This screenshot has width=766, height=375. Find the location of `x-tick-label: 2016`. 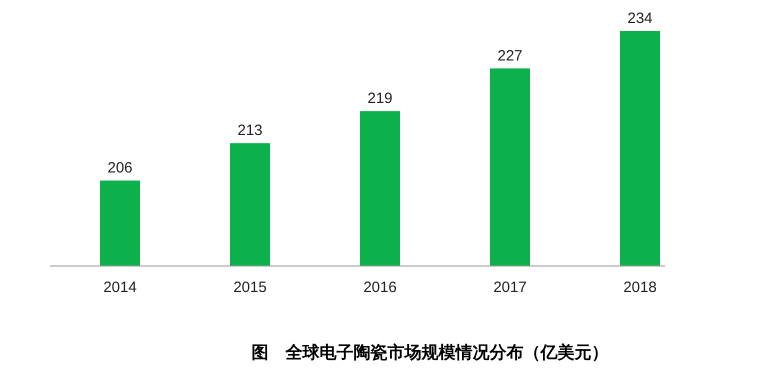

x-tick-label: 2016 is located at coordinates (380, 287).